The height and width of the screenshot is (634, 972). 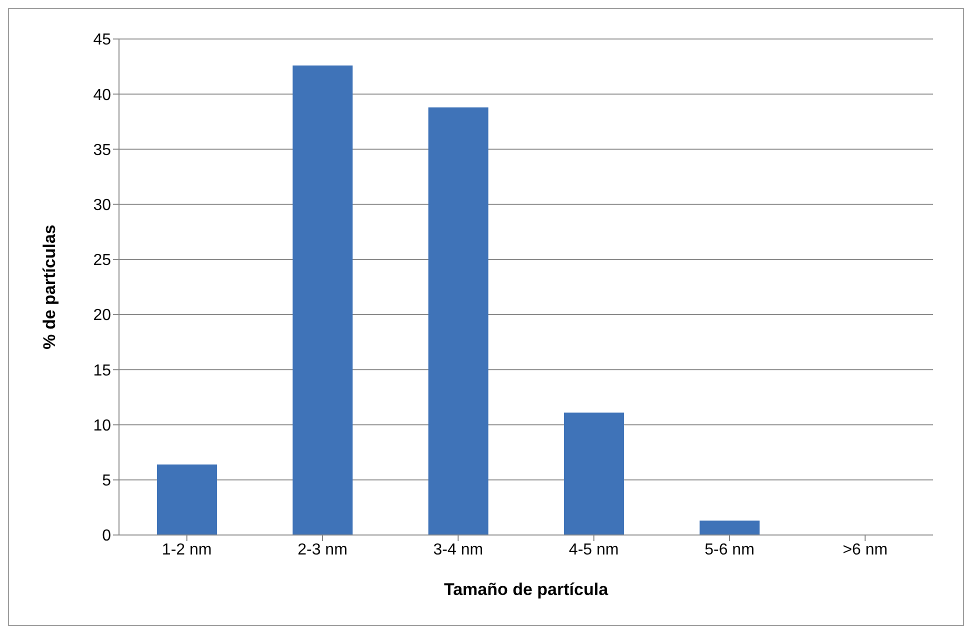 I want to click on y-tick-label: 30, so click(x=102, y=205).